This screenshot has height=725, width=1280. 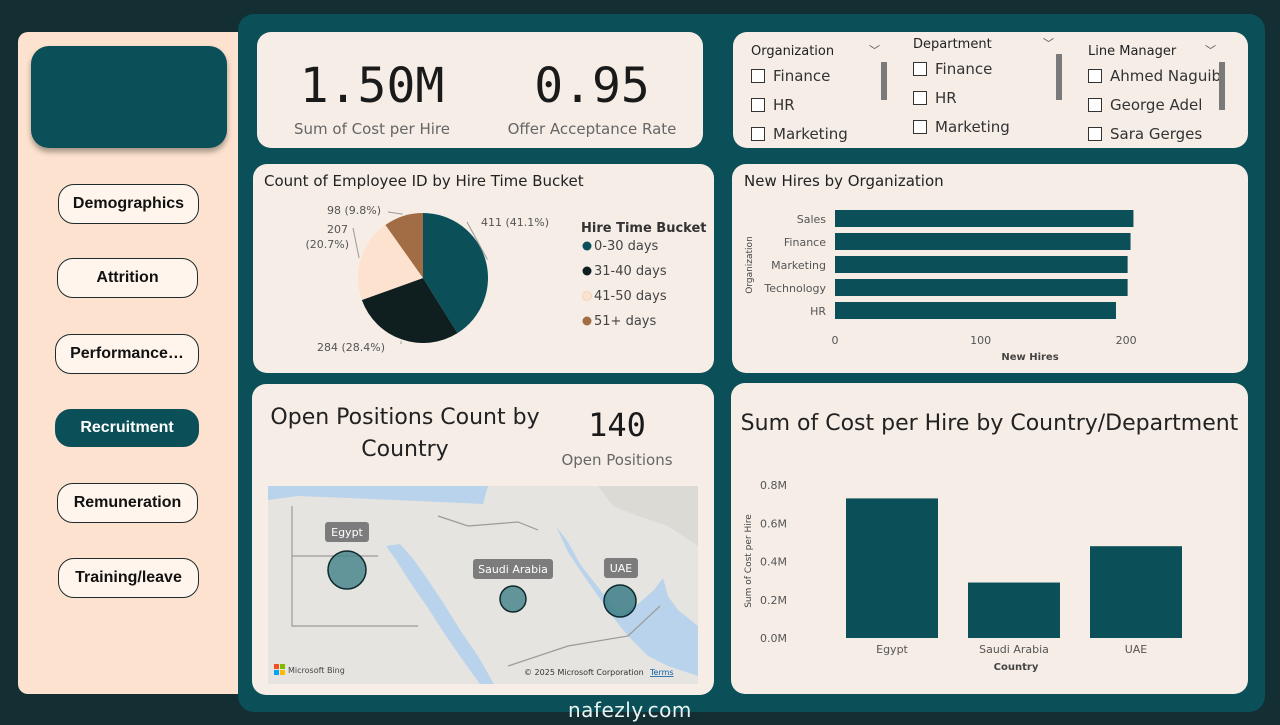 I want to click on open-positions-label: Open Positions, so click(x=617, y=460).